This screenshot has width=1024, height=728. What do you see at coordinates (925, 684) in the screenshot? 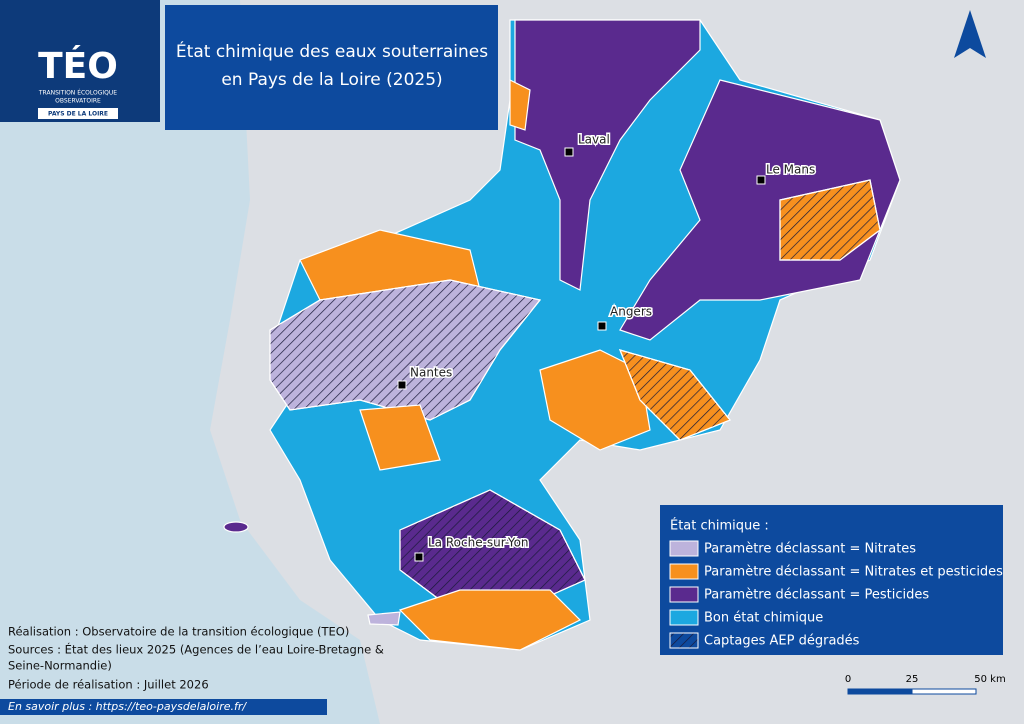
I see `scale-bar: 0 25 50 km` at bounding box center [925, 684].